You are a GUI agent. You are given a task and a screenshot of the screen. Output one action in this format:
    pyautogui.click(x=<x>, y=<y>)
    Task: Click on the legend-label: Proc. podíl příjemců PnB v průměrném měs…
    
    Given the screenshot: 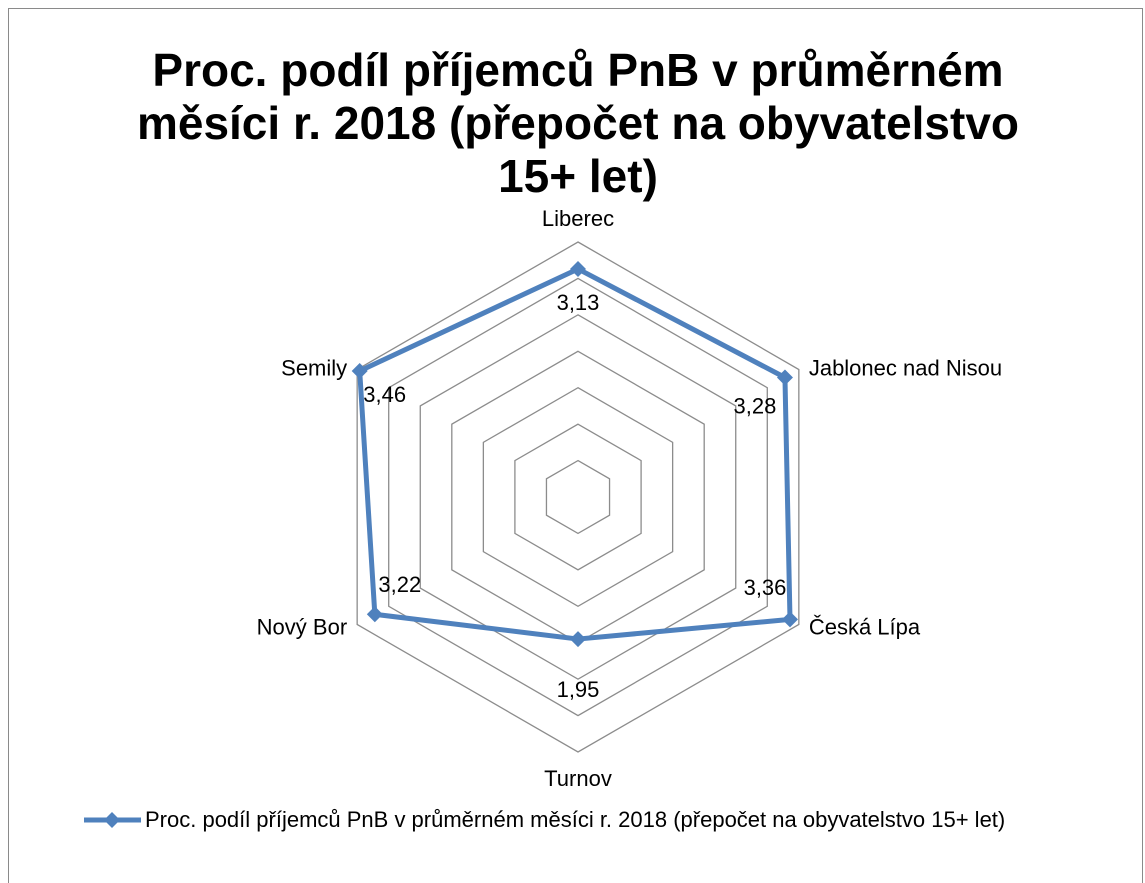 What is the action you would take?
    pyautogui.click(x=575, y=819)
    